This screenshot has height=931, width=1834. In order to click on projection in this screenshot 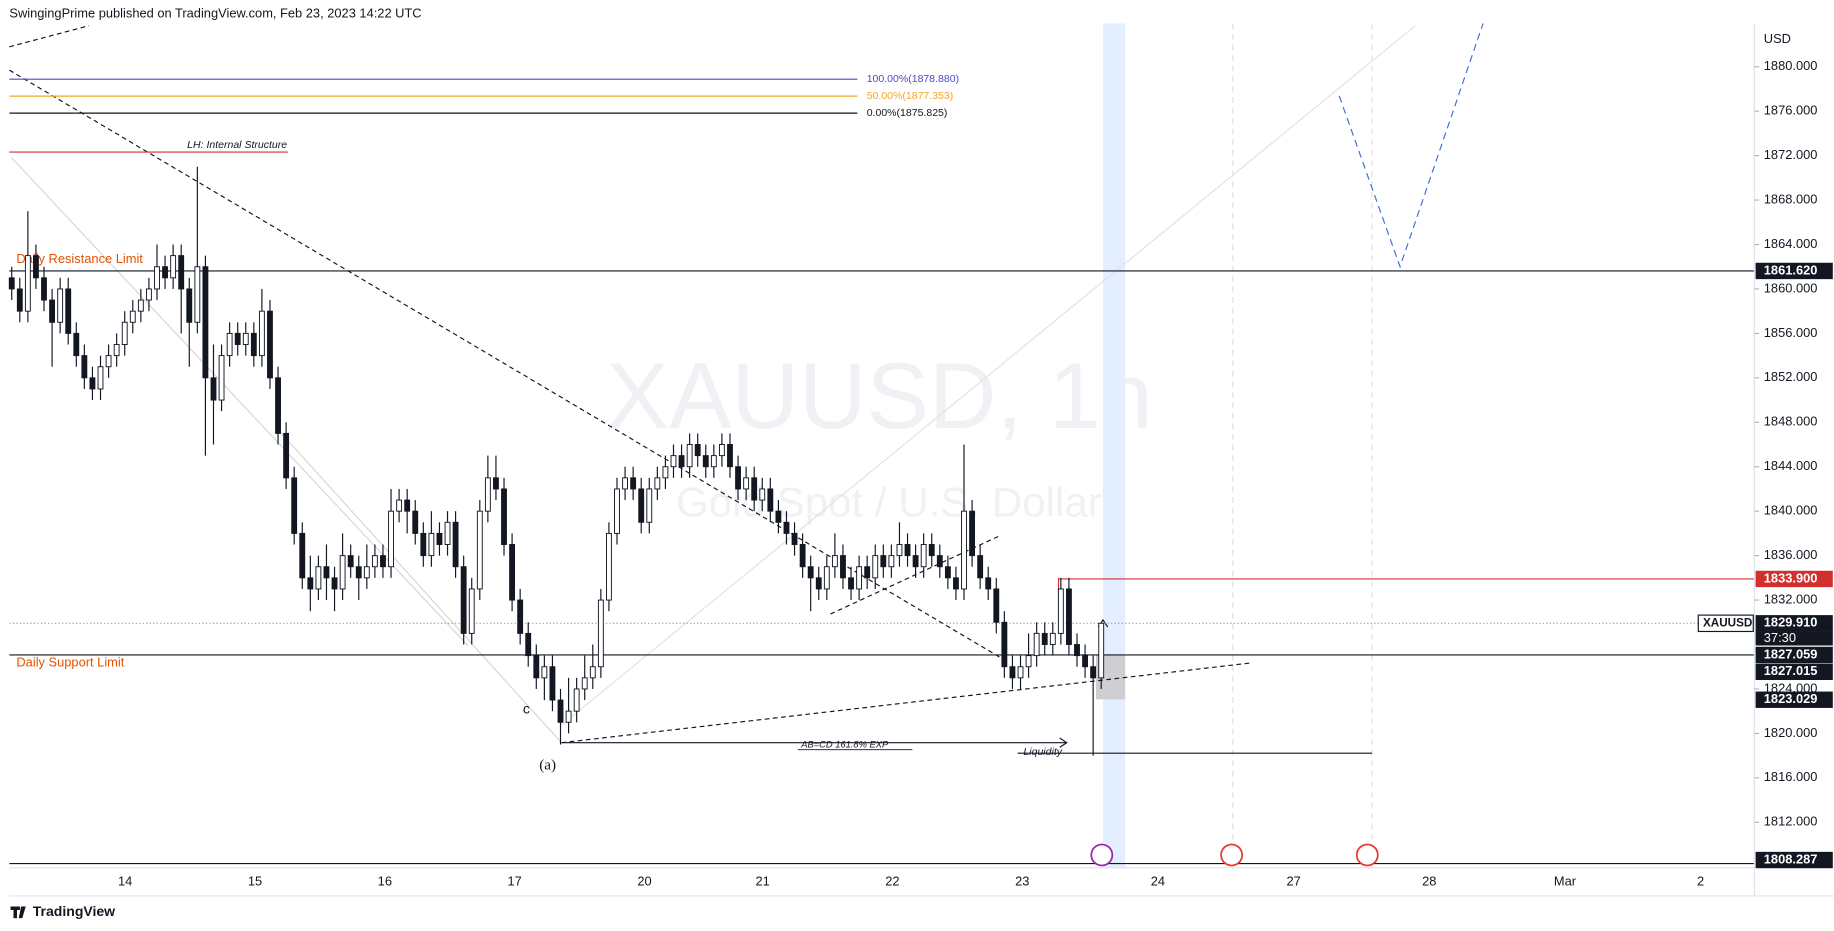, I will do `click(1411, 146)`.